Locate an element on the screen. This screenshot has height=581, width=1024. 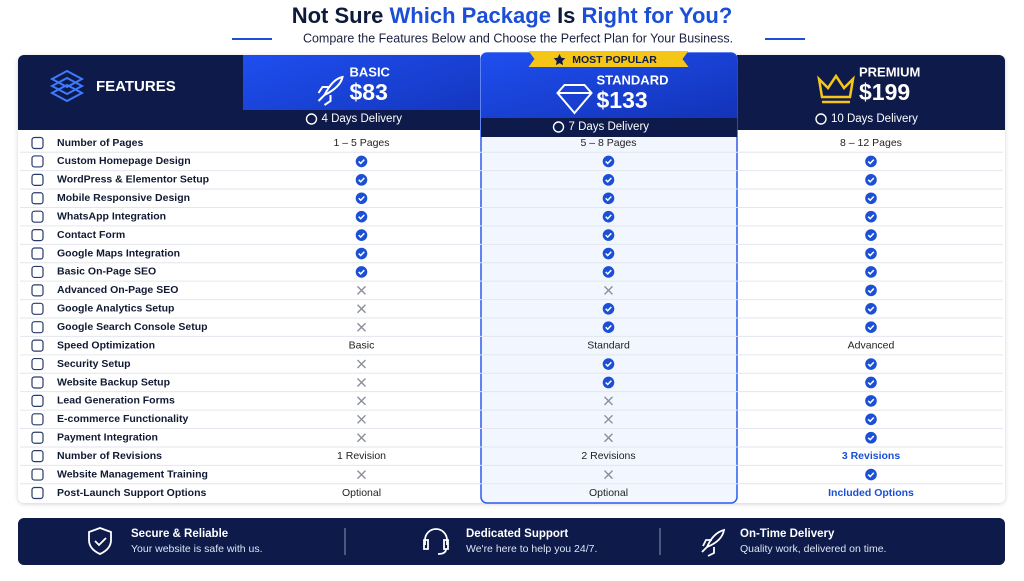
cell-text: 3 Revisions is located at coordinates (871, 456).